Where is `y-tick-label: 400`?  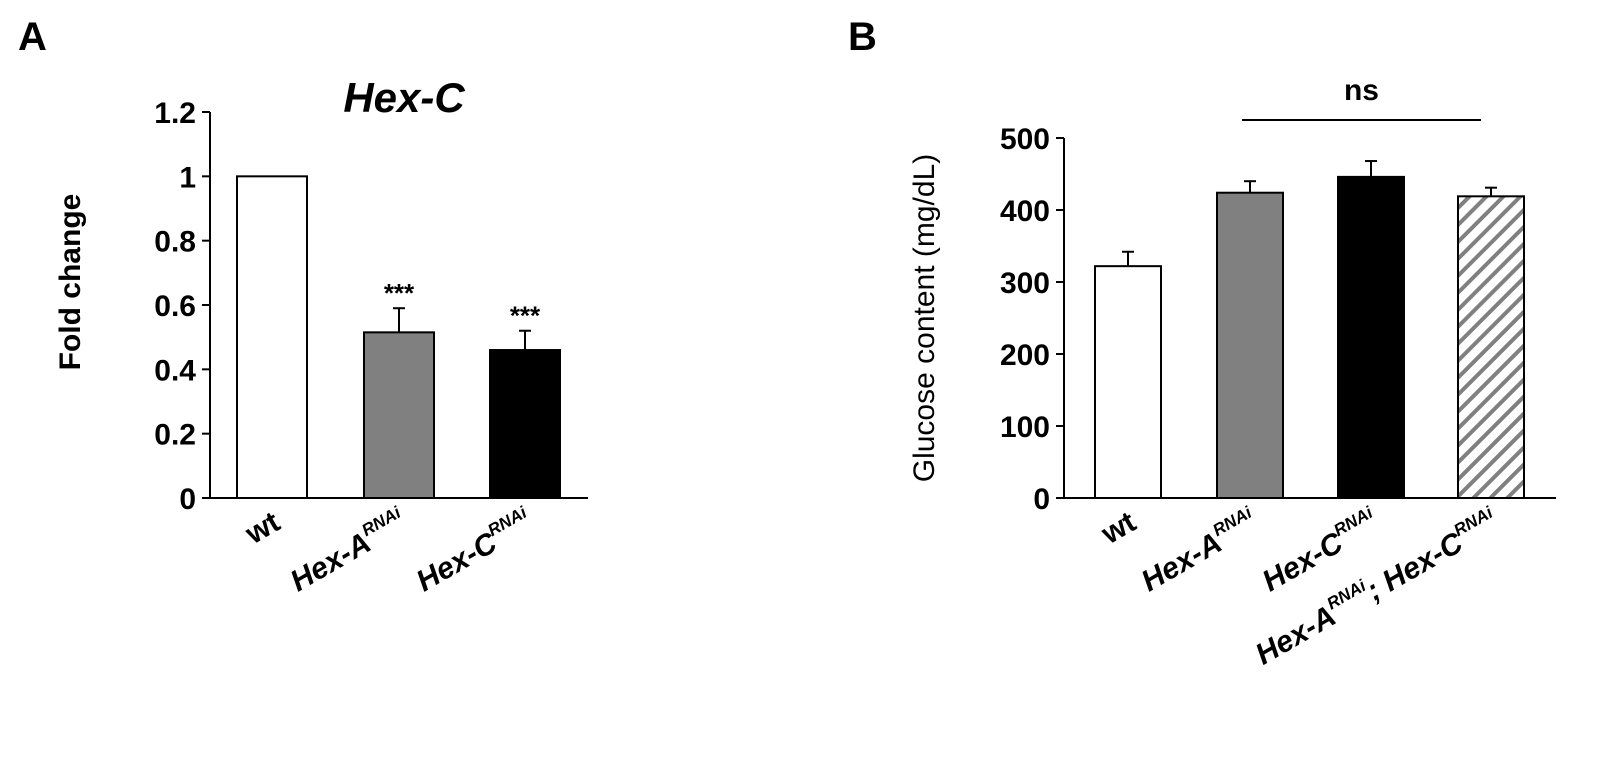
y-tick-label: 400 is located at coordinates (1025, 211).